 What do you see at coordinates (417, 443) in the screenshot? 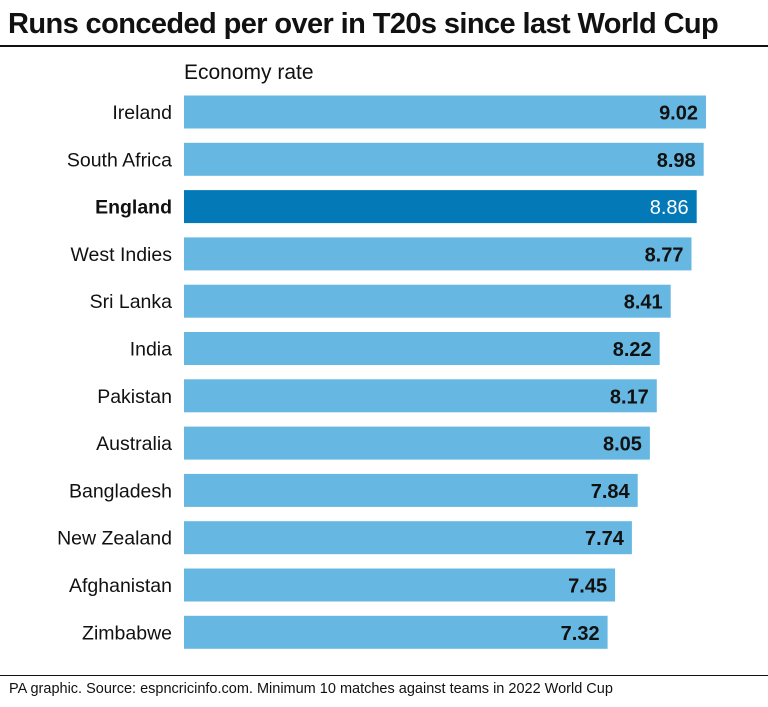
I see `bar-australia` at bounding box center [417, 443].